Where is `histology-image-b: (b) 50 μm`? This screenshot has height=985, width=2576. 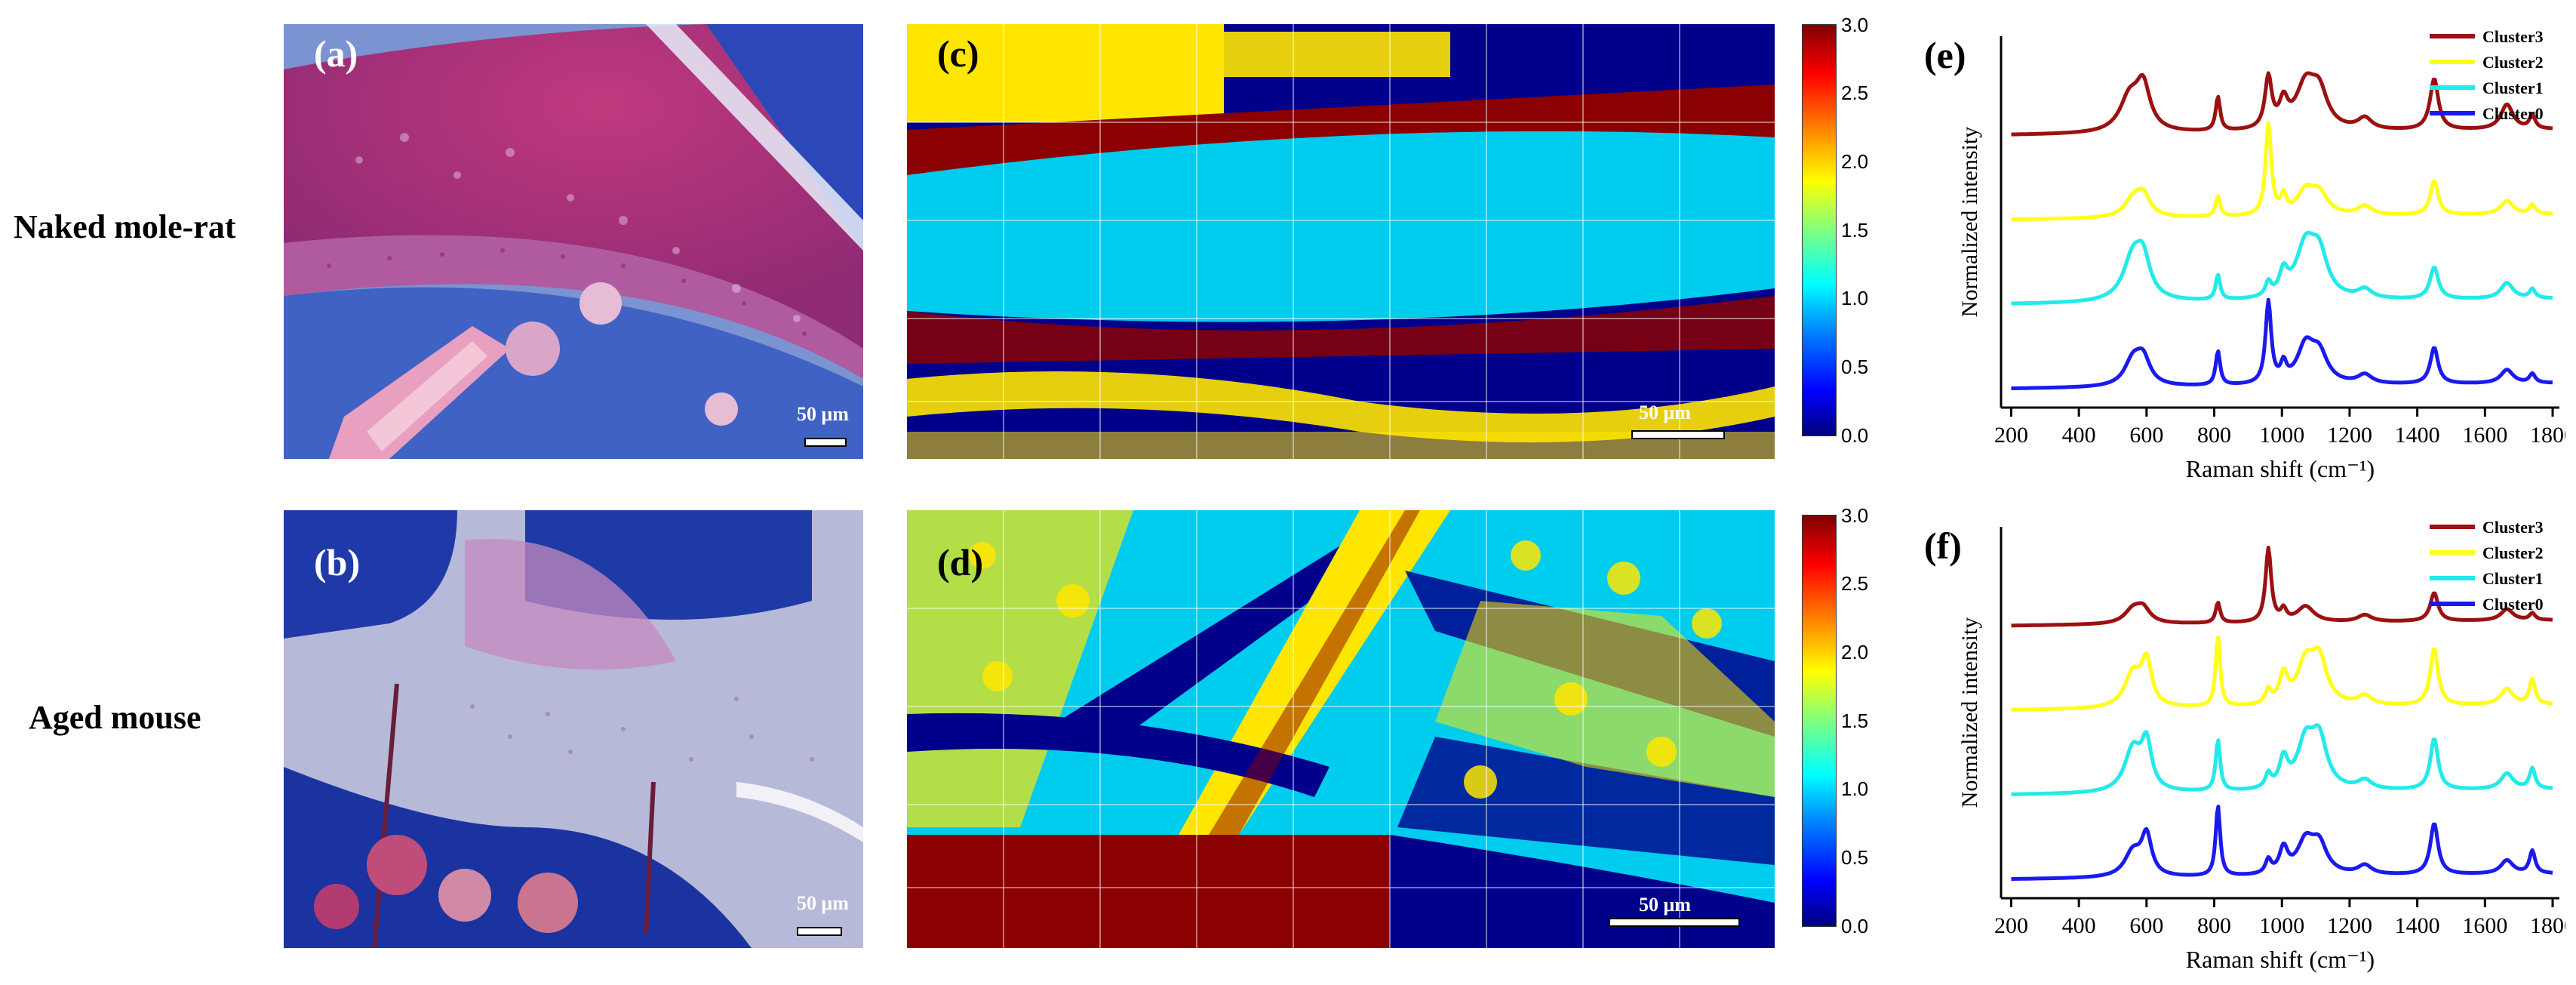 histology-image-b: (b) 50 μm is located at coordinates (573, 729).